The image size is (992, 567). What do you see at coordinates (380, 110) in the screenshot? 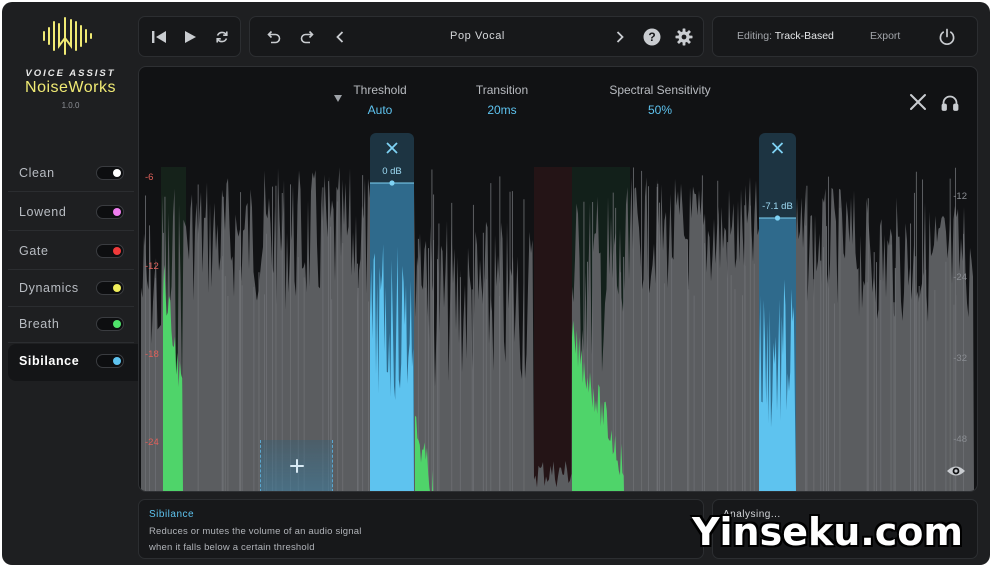
I see `param-value: Auto` at bounding box center [380, 110].